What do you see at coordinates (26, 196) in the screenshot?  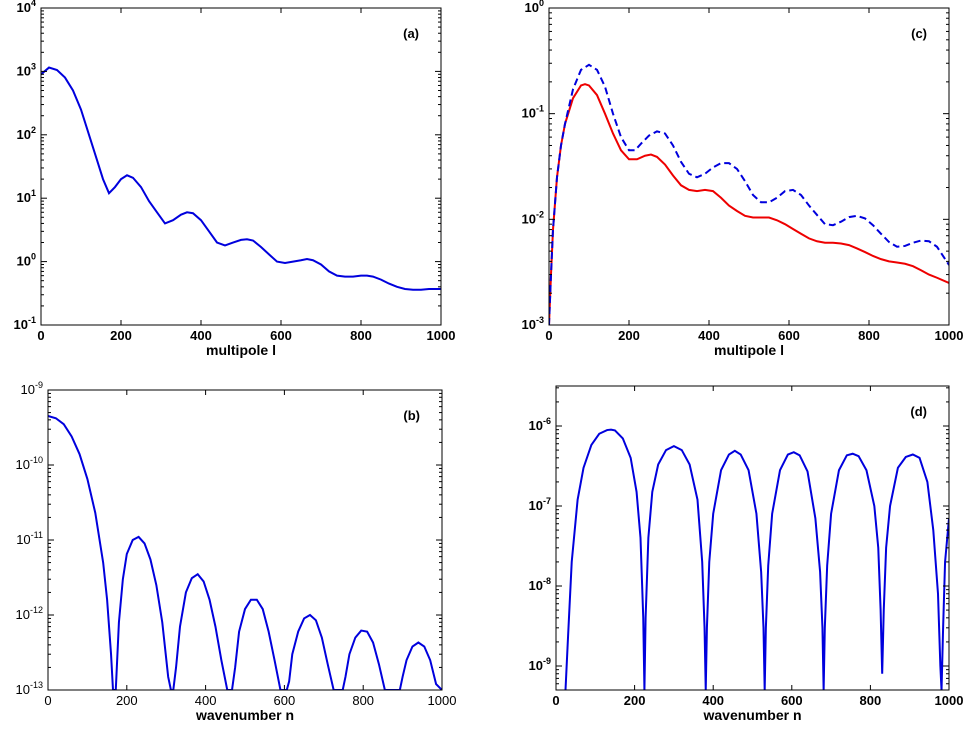 I see `y-tick-label: 10¹` at bounding box center [26, 196].